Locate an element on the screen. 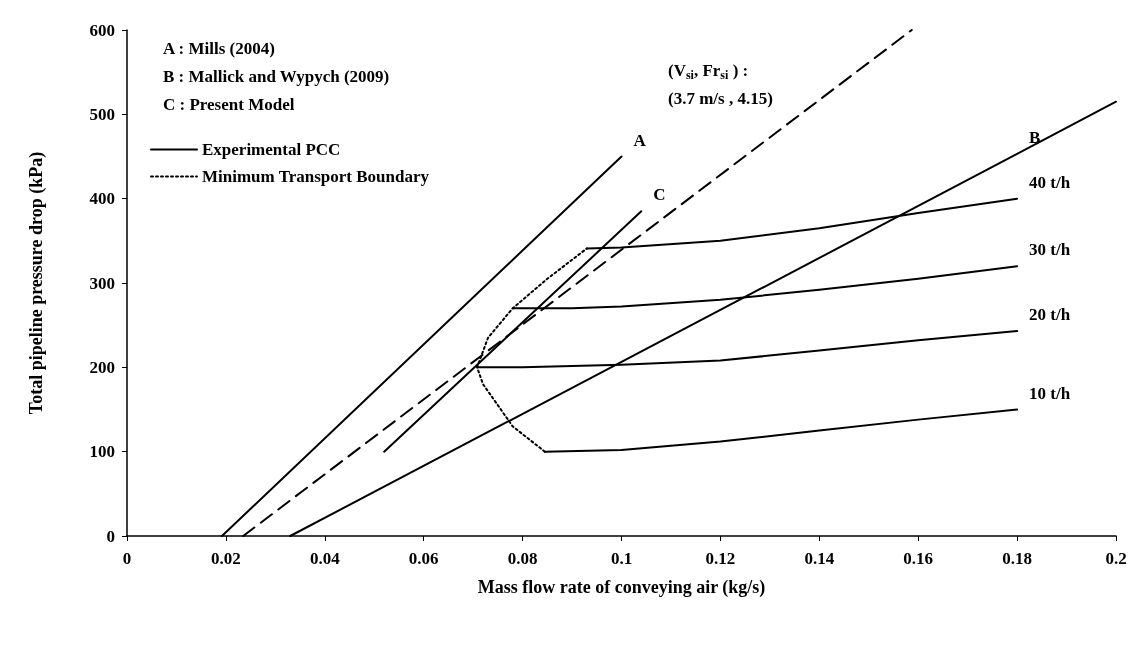 Image resolution: width=1146 pixels, height=650 pixels. y-tick-label: 500 is located at coordinates (102, 114).